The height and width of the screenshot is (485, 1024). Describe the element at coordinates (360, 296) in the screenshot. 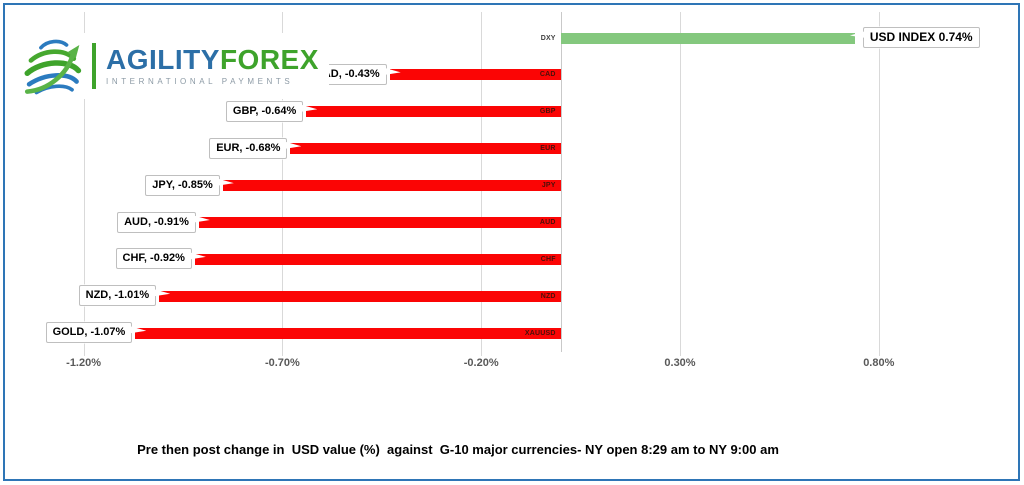

I see `bar-nzd` at that location.